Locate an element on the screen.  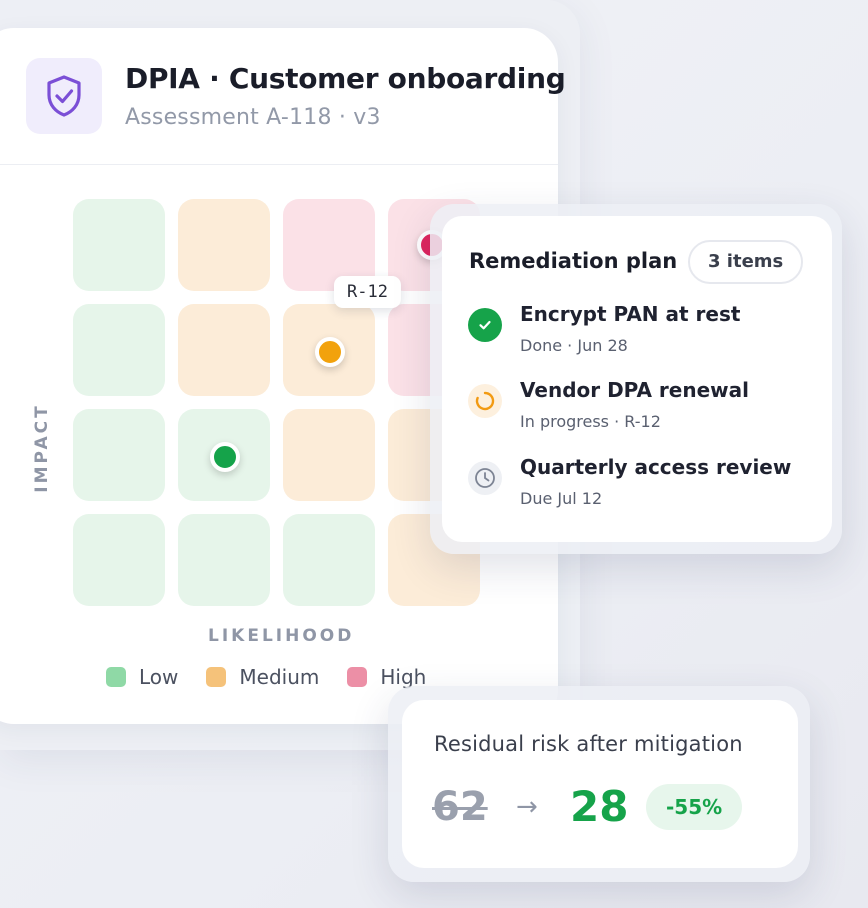
check-circle-icon is located at coordinates (485, 325).